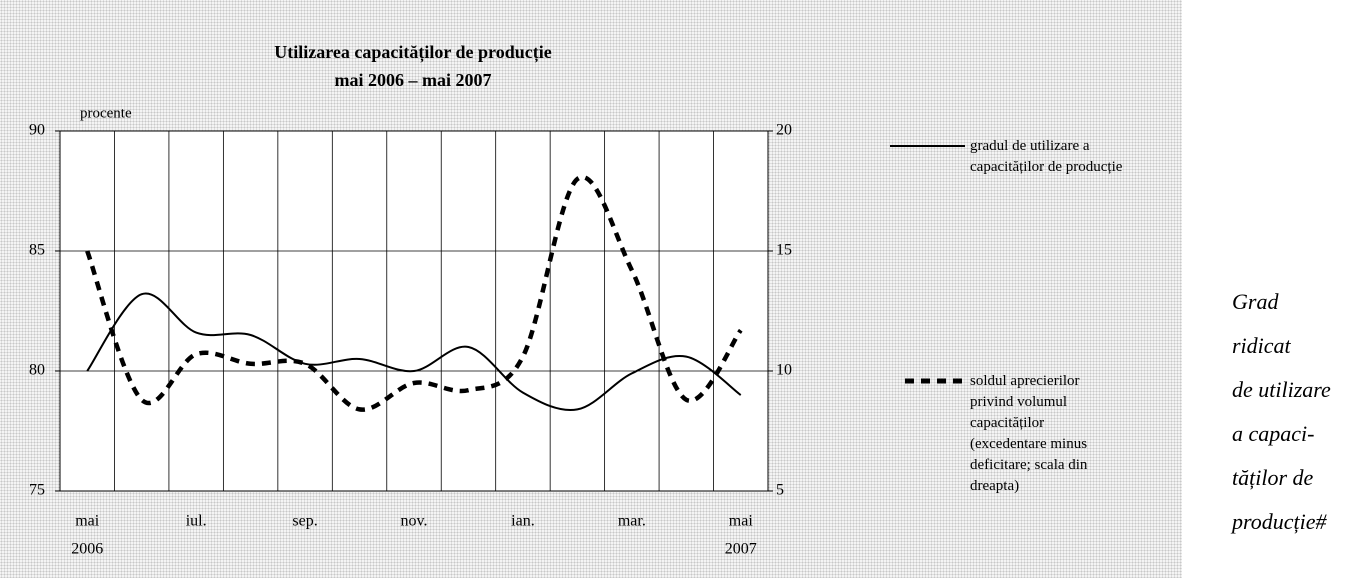  Describe the element at coordinates (1255, 301) in the screenshot. I see `side-note-line: Grad` at that location.